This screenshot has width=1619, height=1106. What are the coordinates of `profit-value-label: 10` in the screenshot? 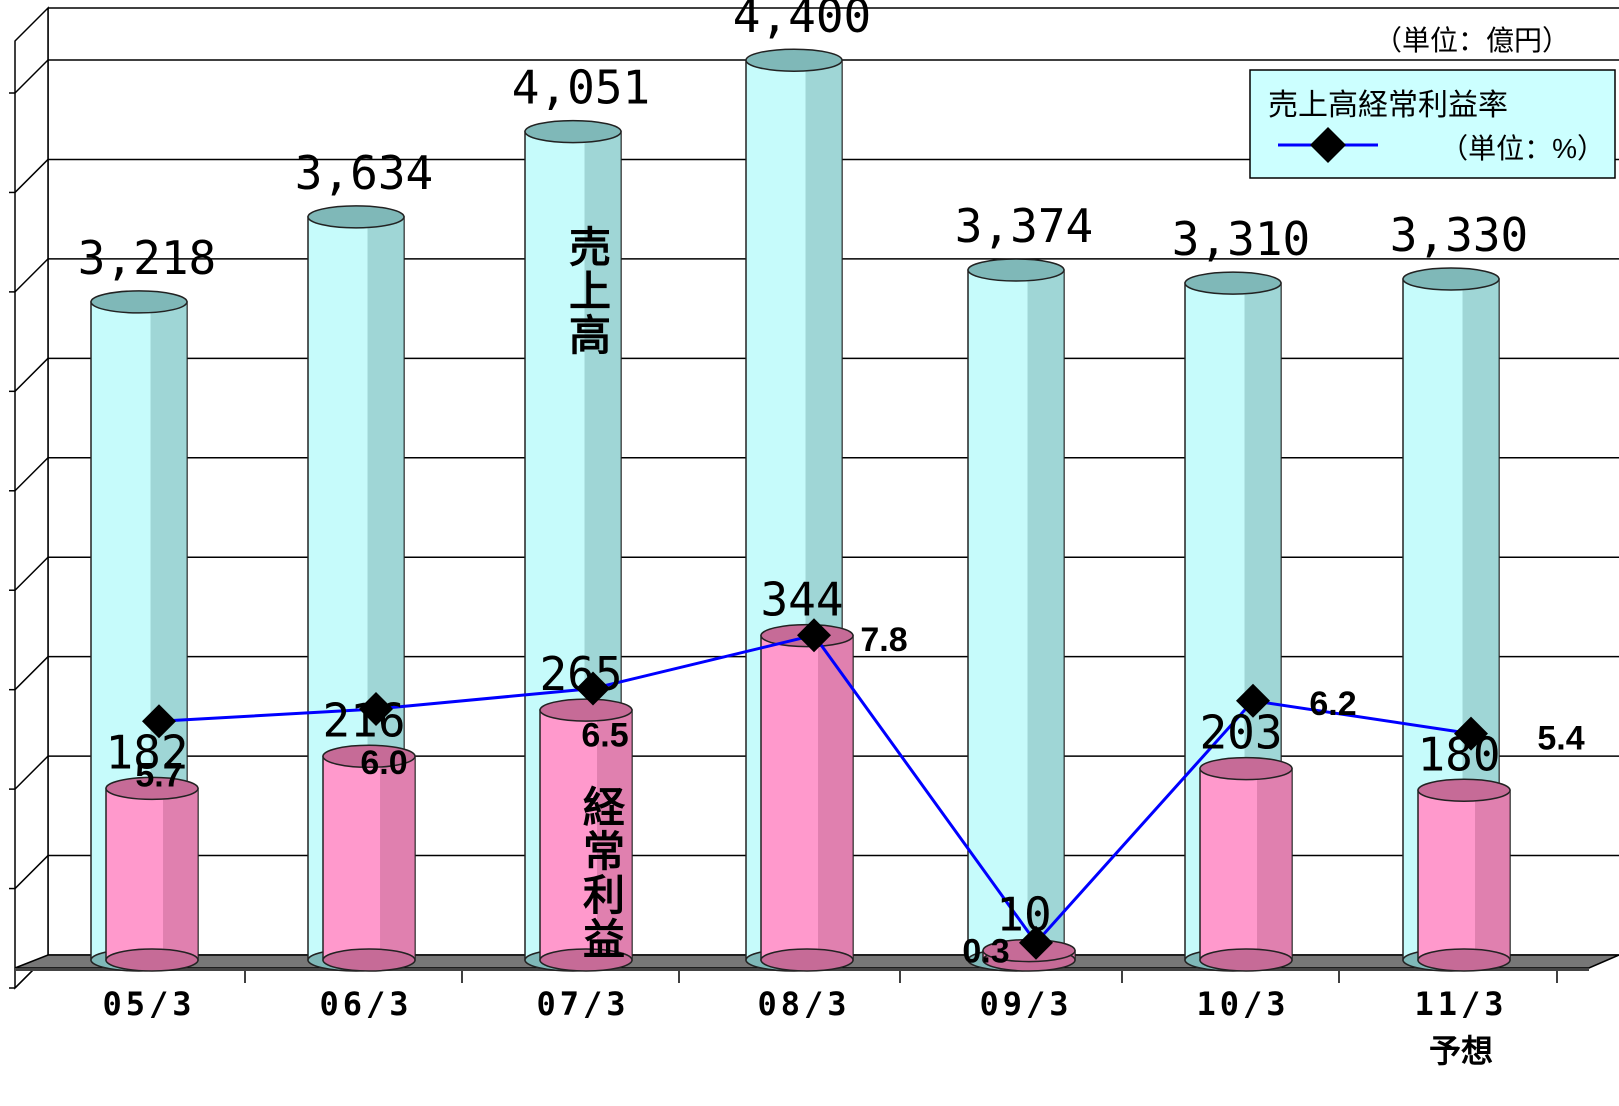 It's located at (1023, 915).